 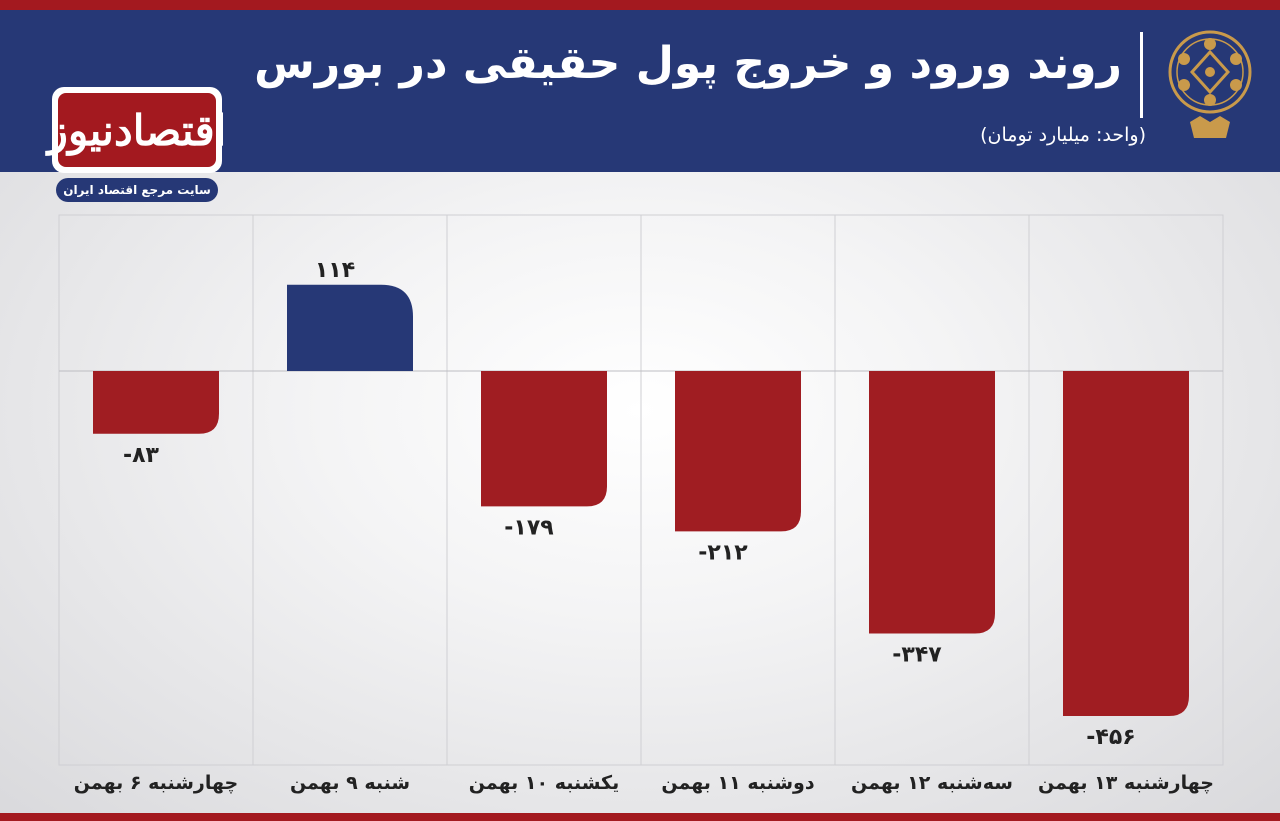 I want to click on brand-logo: اقتصادنیوز, so click(x=138, y=130).